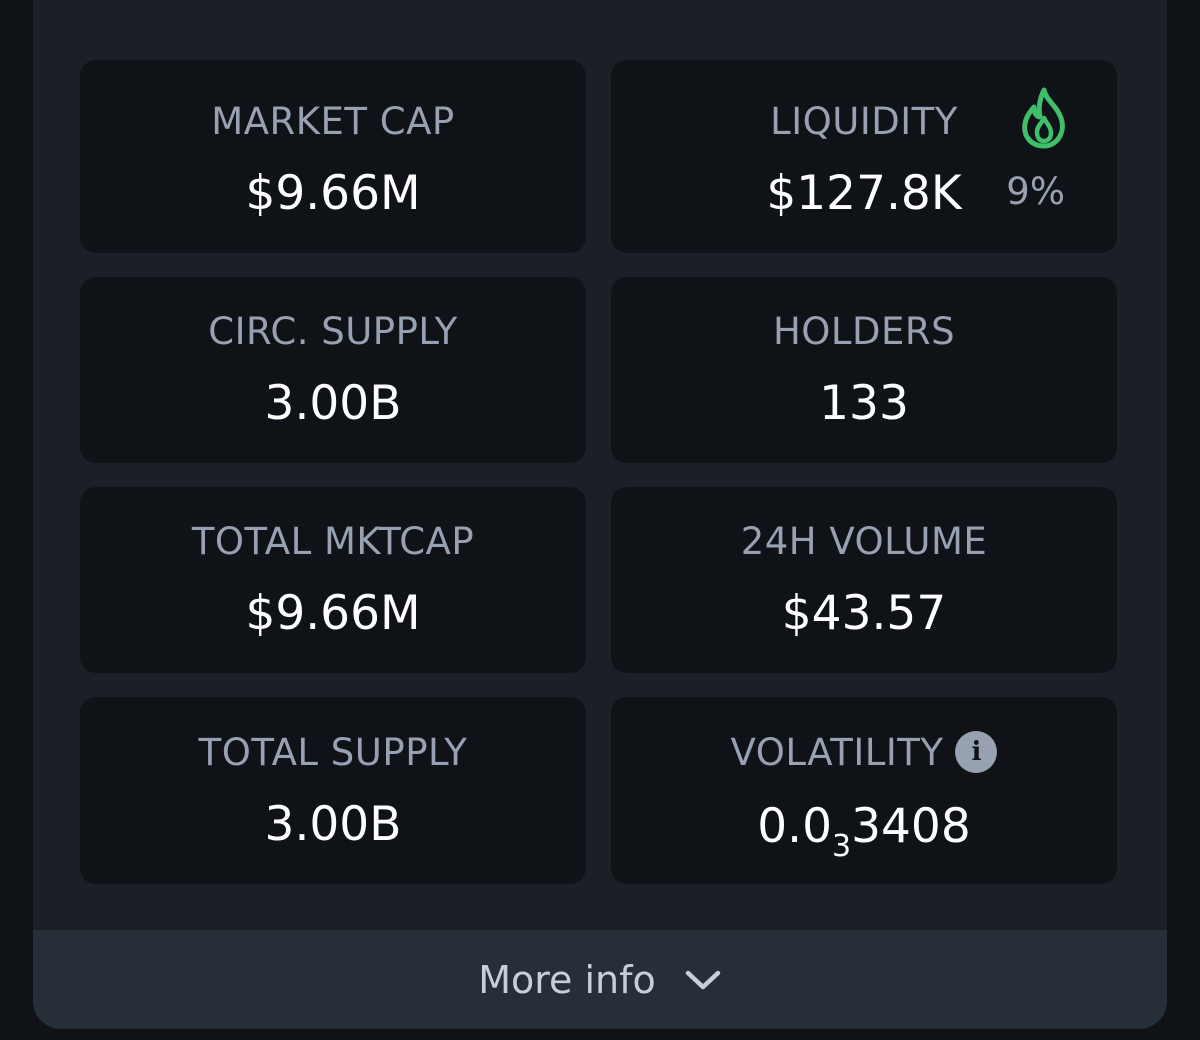 This screenshot has height=1040, width=1200. I want to click on volatility-value-prefix: 0.0, so click(795, 826).